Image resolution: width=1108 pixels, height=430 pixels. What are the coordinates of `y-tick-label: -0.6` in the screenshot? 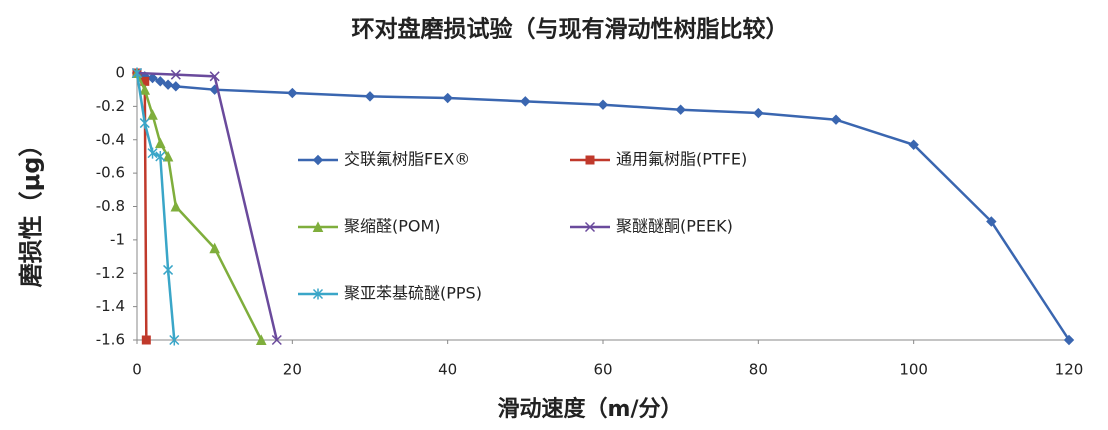 It's located at (110, 173).